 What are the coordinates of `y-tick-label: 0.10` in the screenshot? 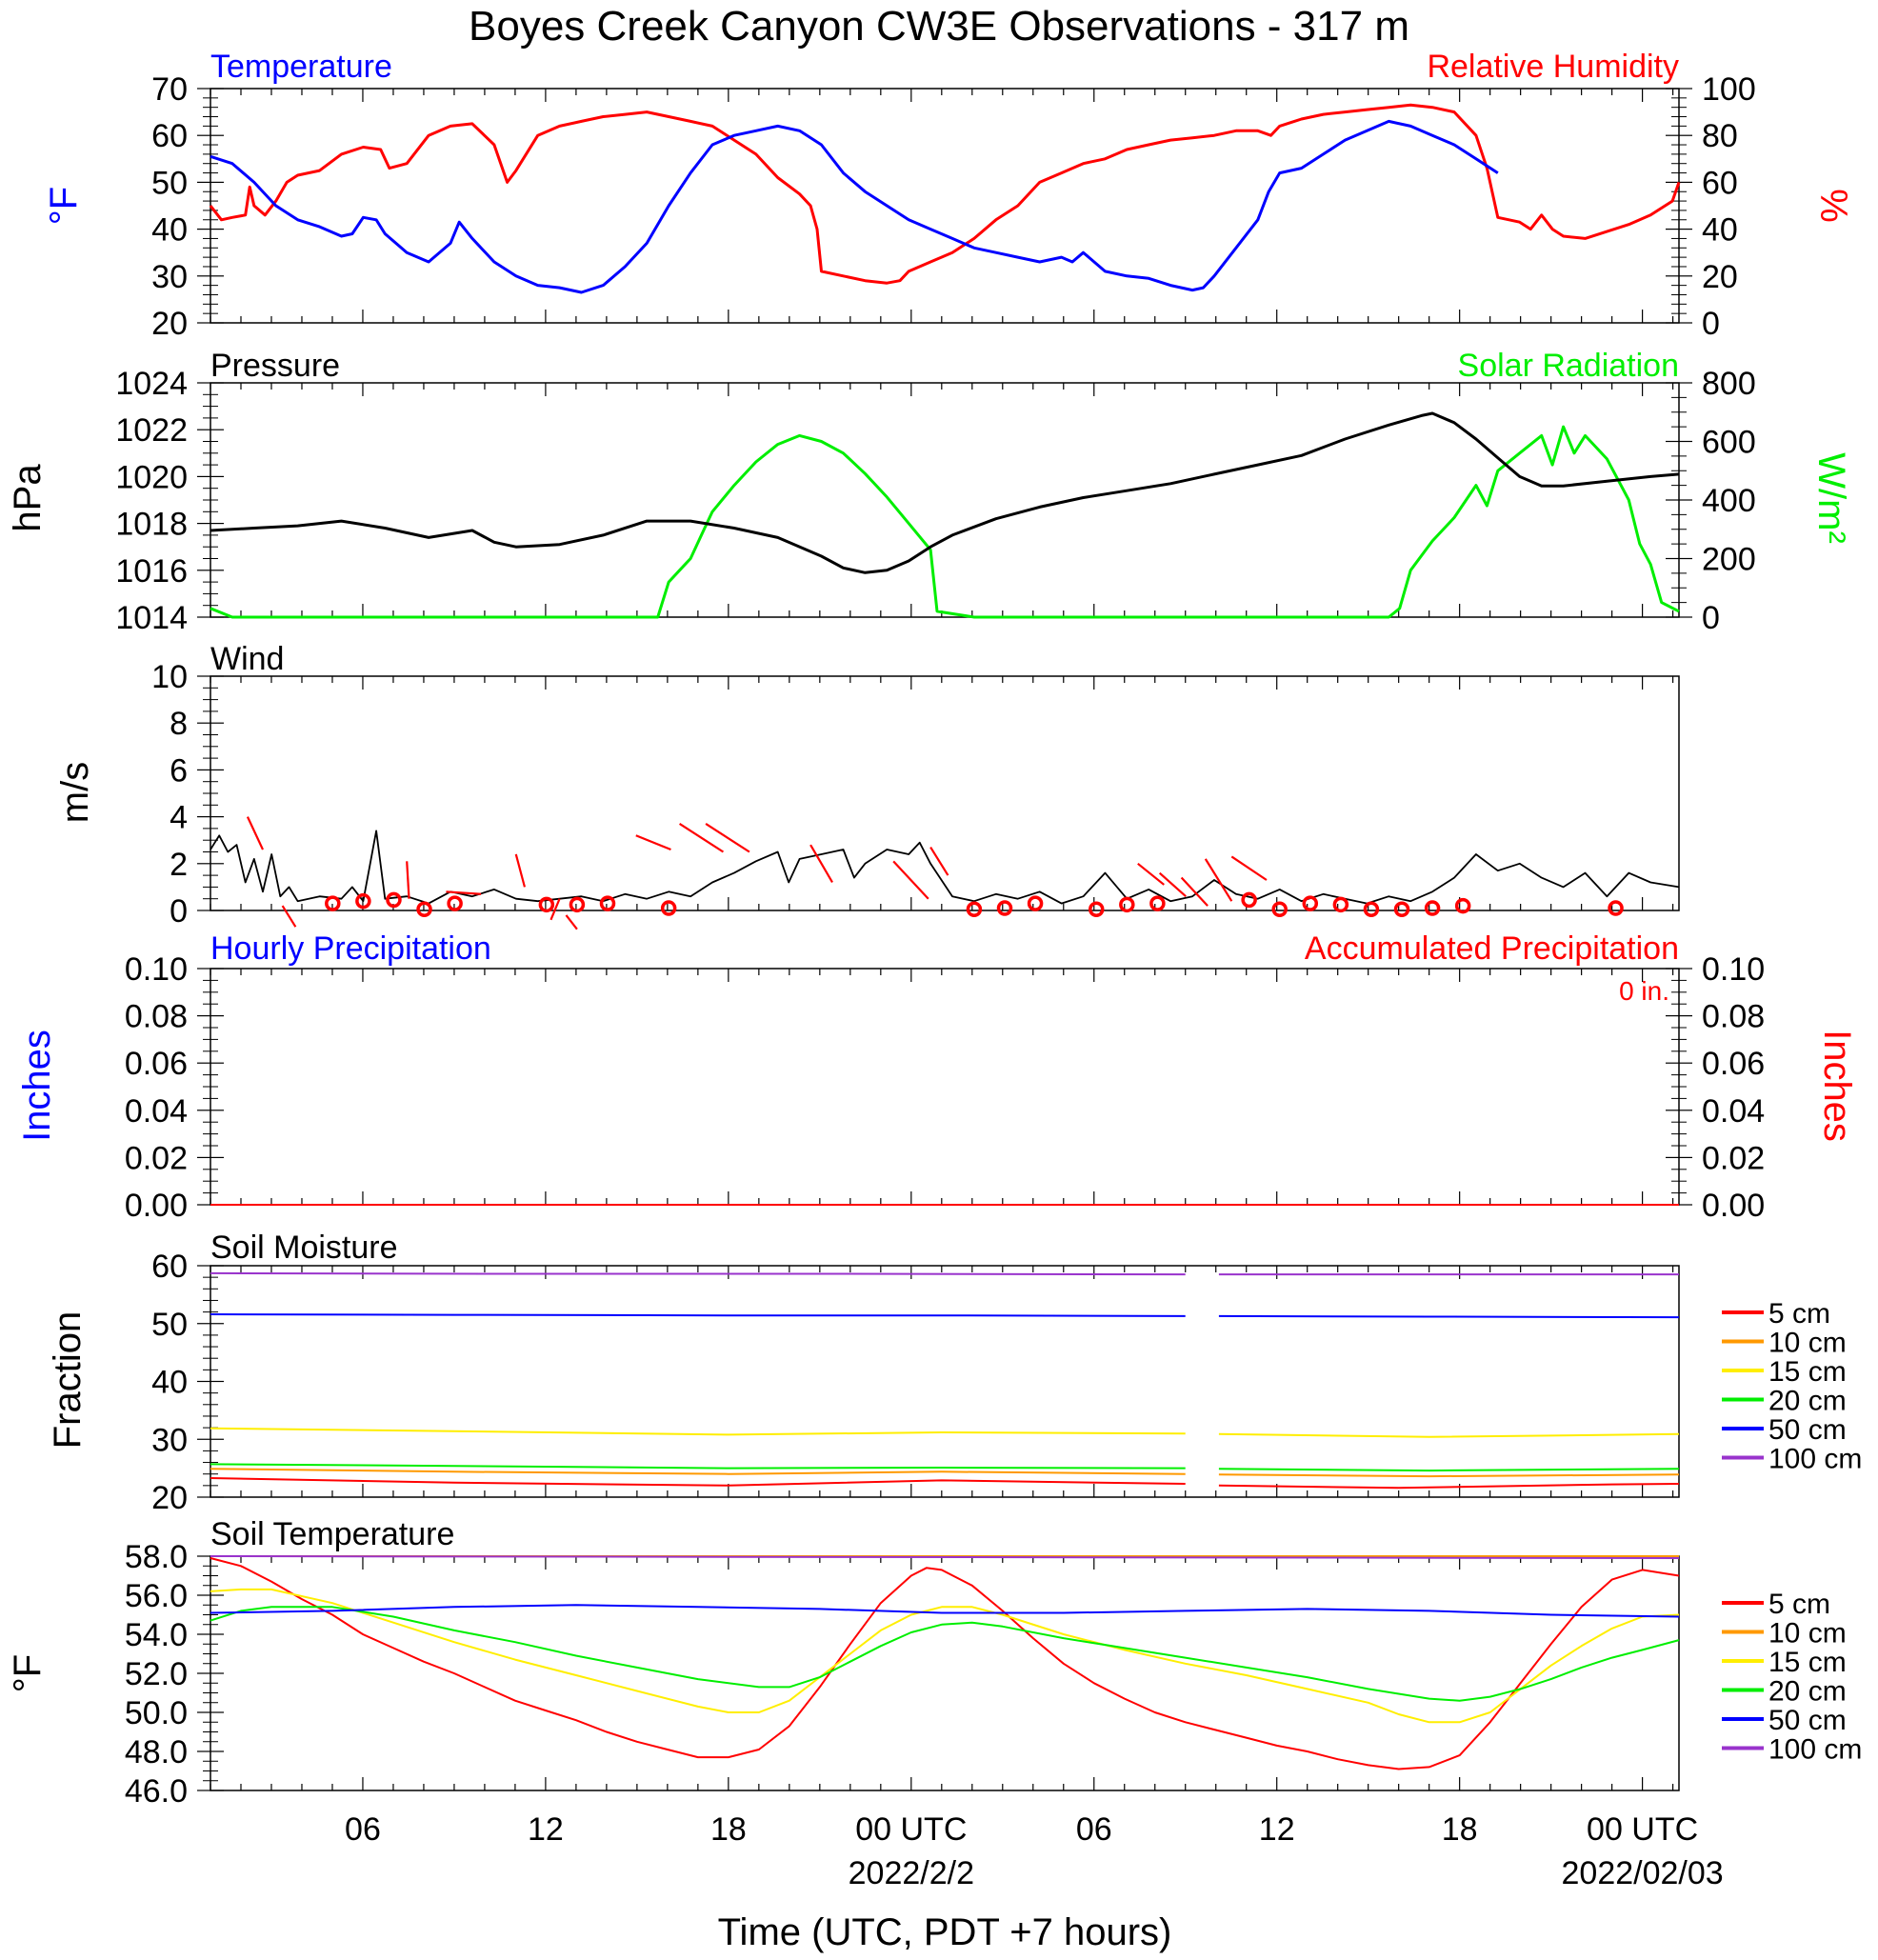 It's located at (156, 969).